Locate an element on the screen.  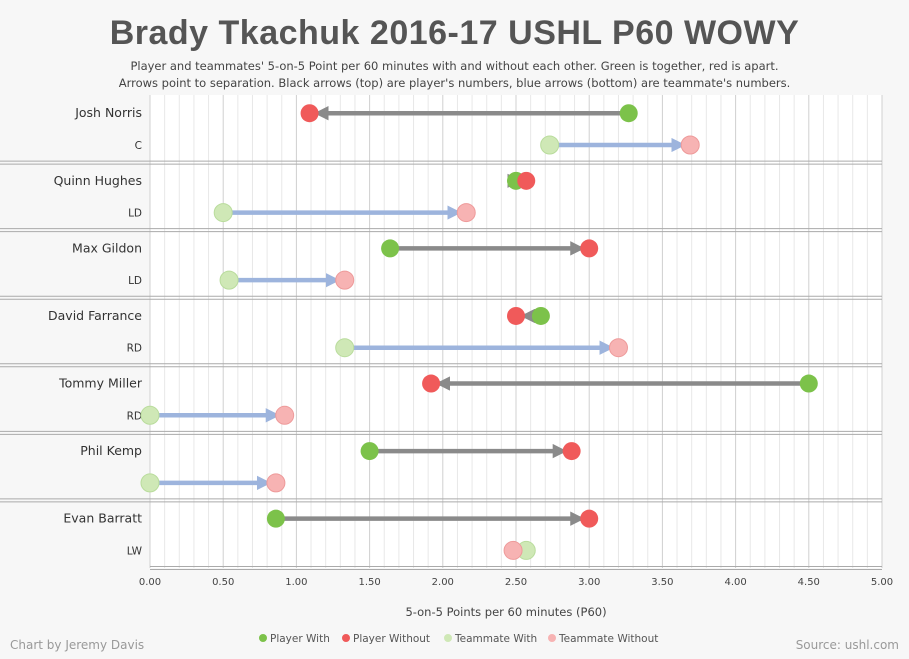
teammate-name-label: David Farrance is located at coordinates (95, 315).